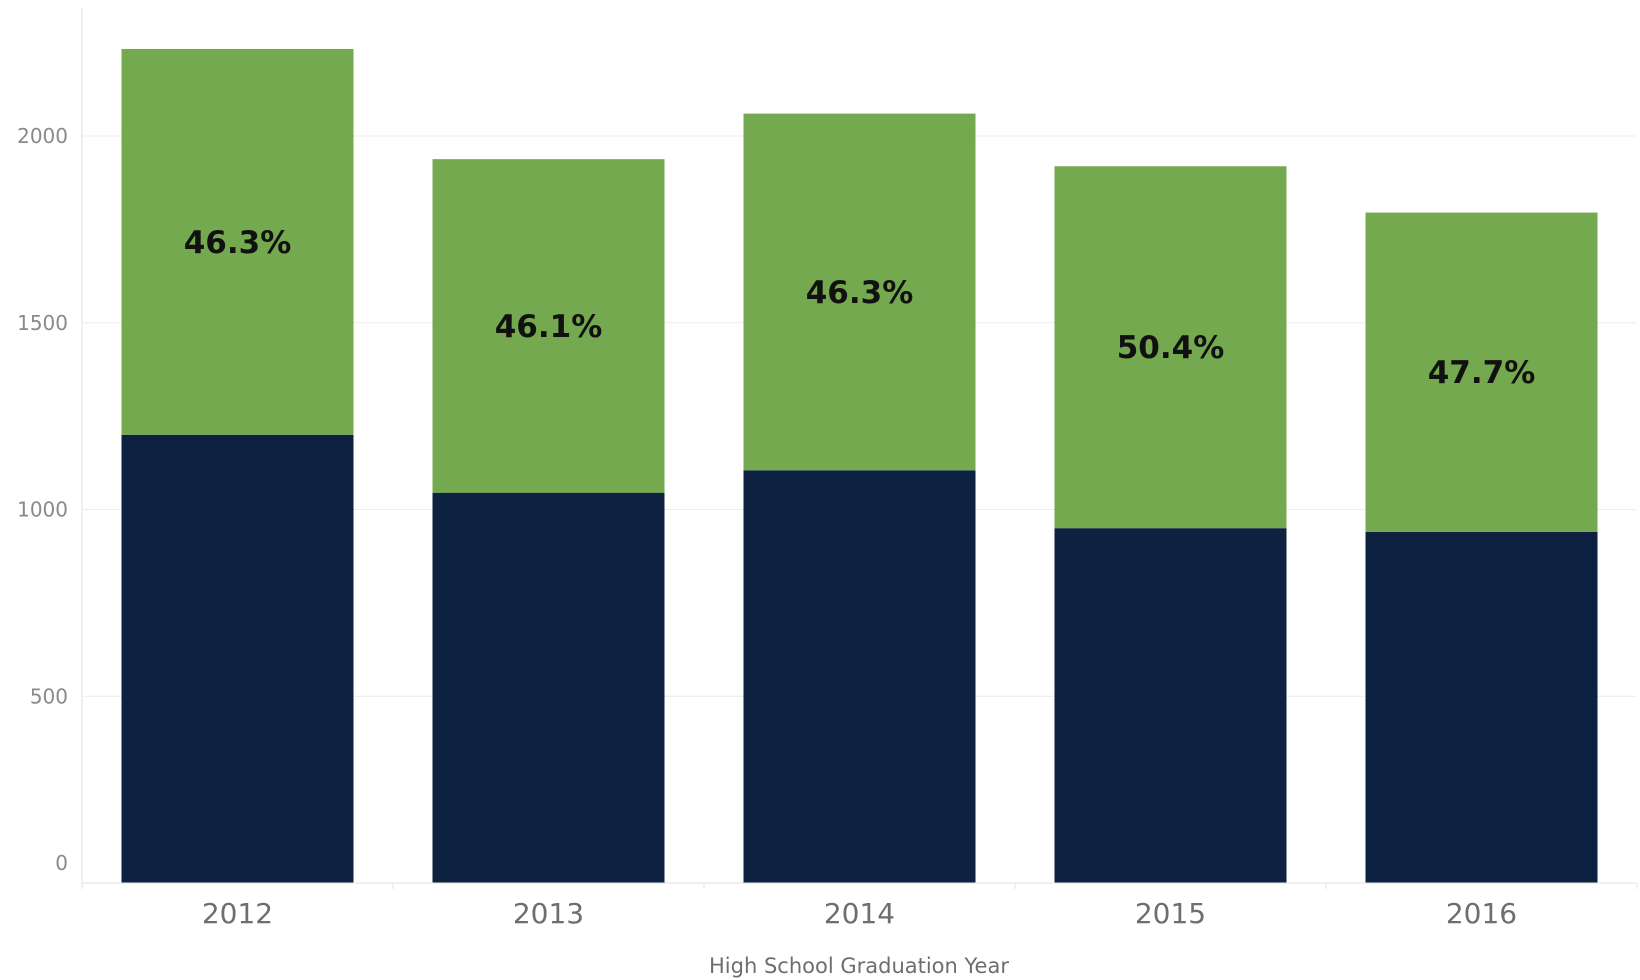 This screenshot has height=980, width=1640. I want to click on bar-segment-2014-lower, so click(860, 676).